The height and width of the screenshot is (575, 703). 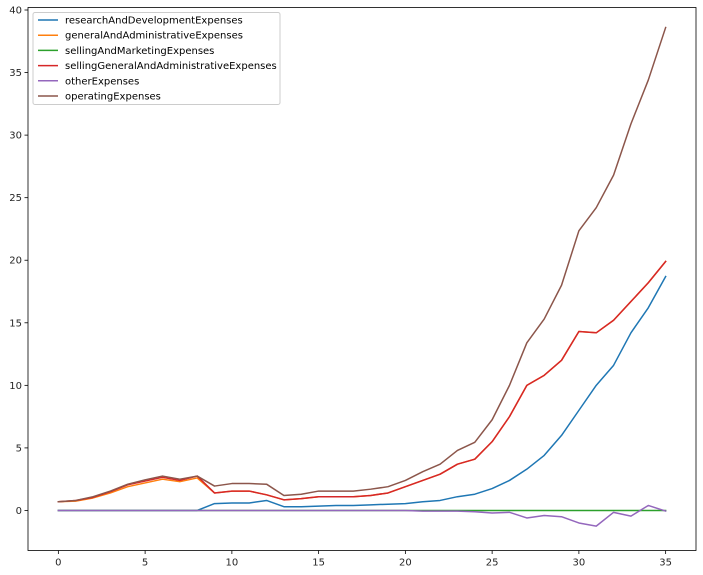 I want to click on y-tick-label: 35, so click(x=15, y=73).